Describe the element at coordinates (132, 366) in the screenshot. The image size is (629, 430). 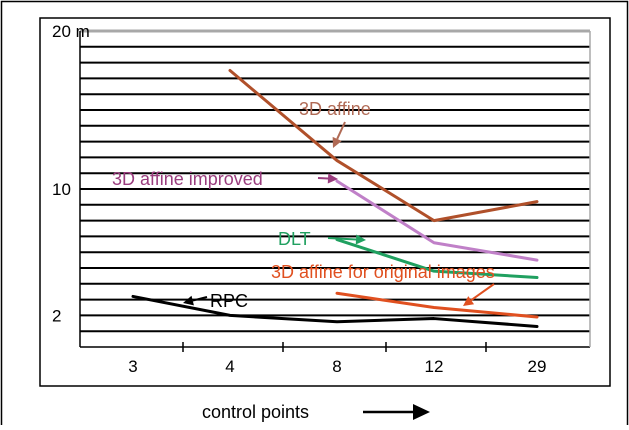
I see `x-tick-label: 3` at that location.